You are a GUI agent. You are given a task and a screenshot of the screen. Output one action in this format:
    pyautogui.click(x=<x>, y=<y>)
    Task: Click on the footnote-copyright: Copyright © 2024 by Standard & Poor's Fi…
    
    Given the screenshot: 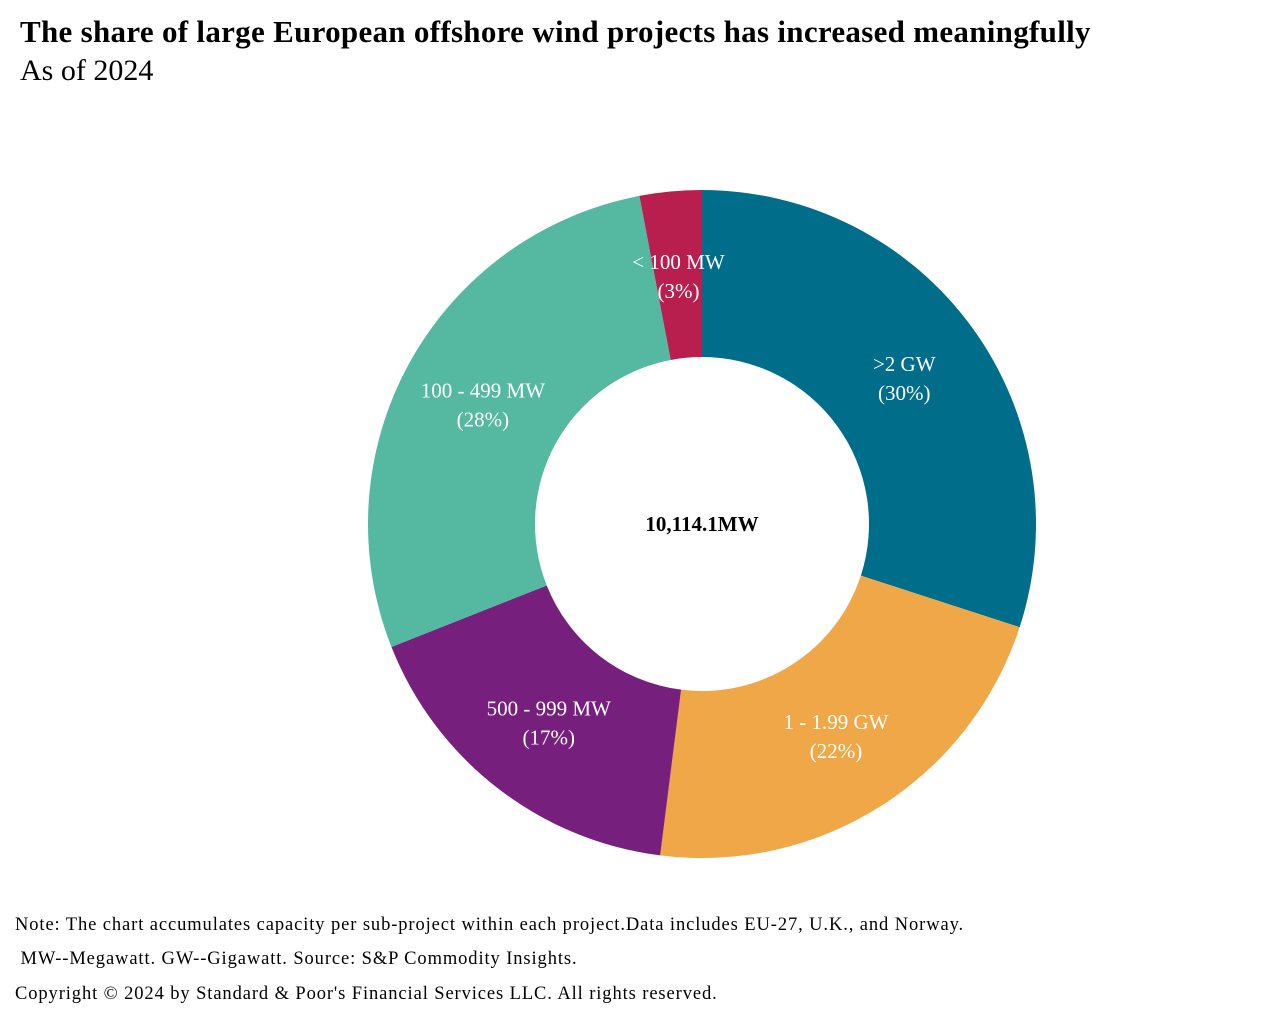 What is the action you would take?
    pyautogui.click(x=366, y=994)
    